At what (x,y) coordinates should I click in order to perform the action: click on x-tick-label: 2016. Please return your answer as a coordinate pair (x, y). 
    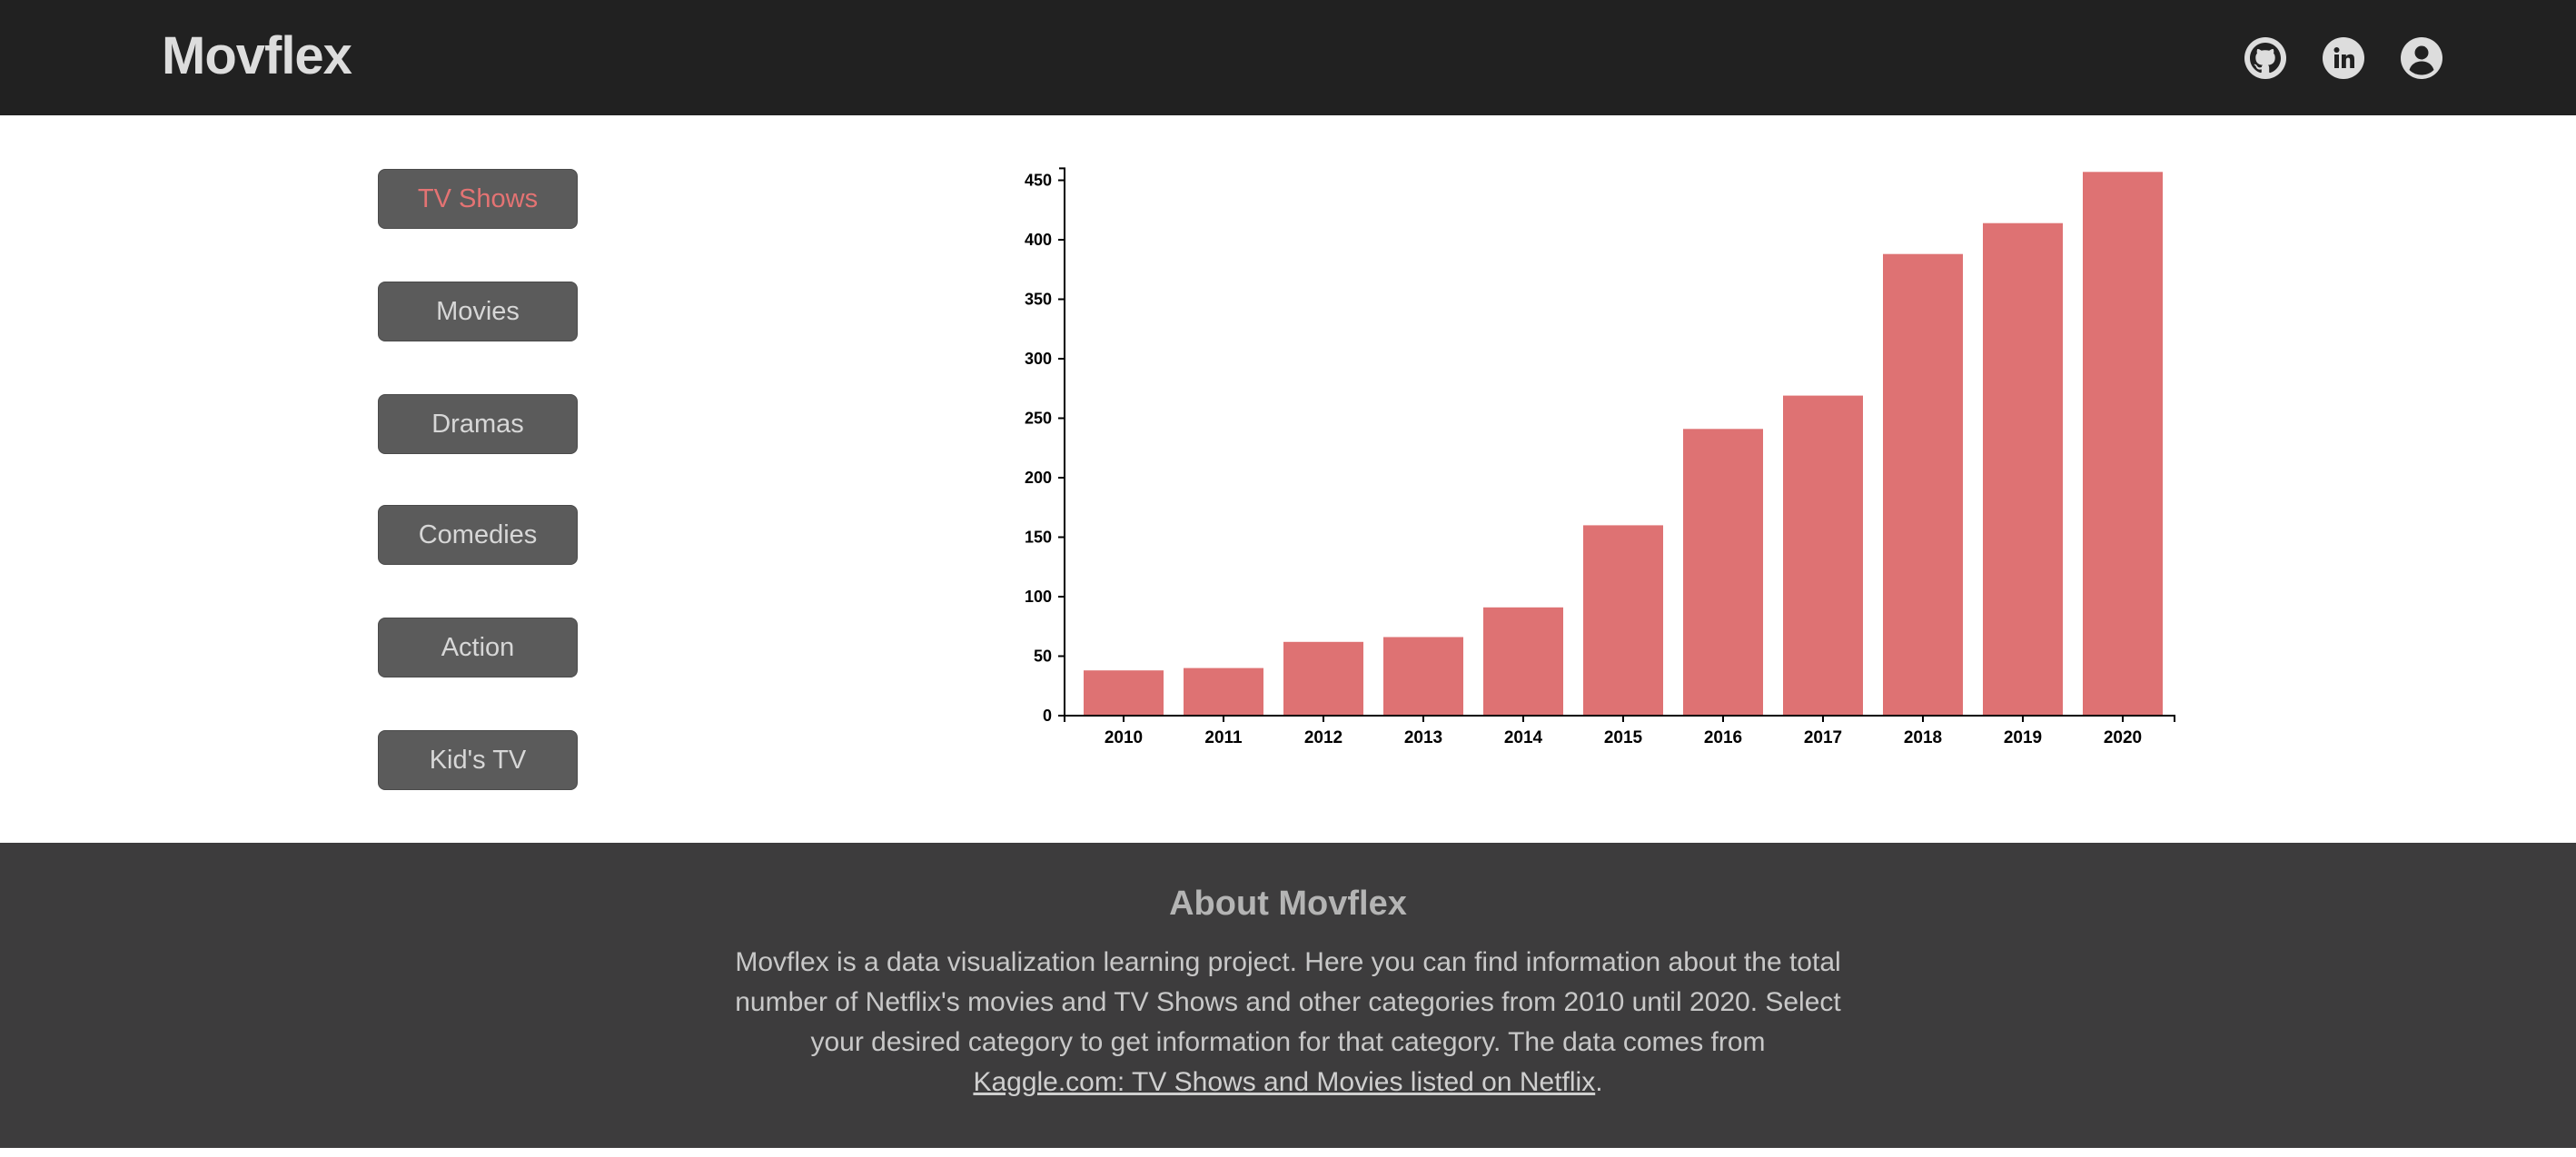
    Looking at the image, I should click on (1723, 737).